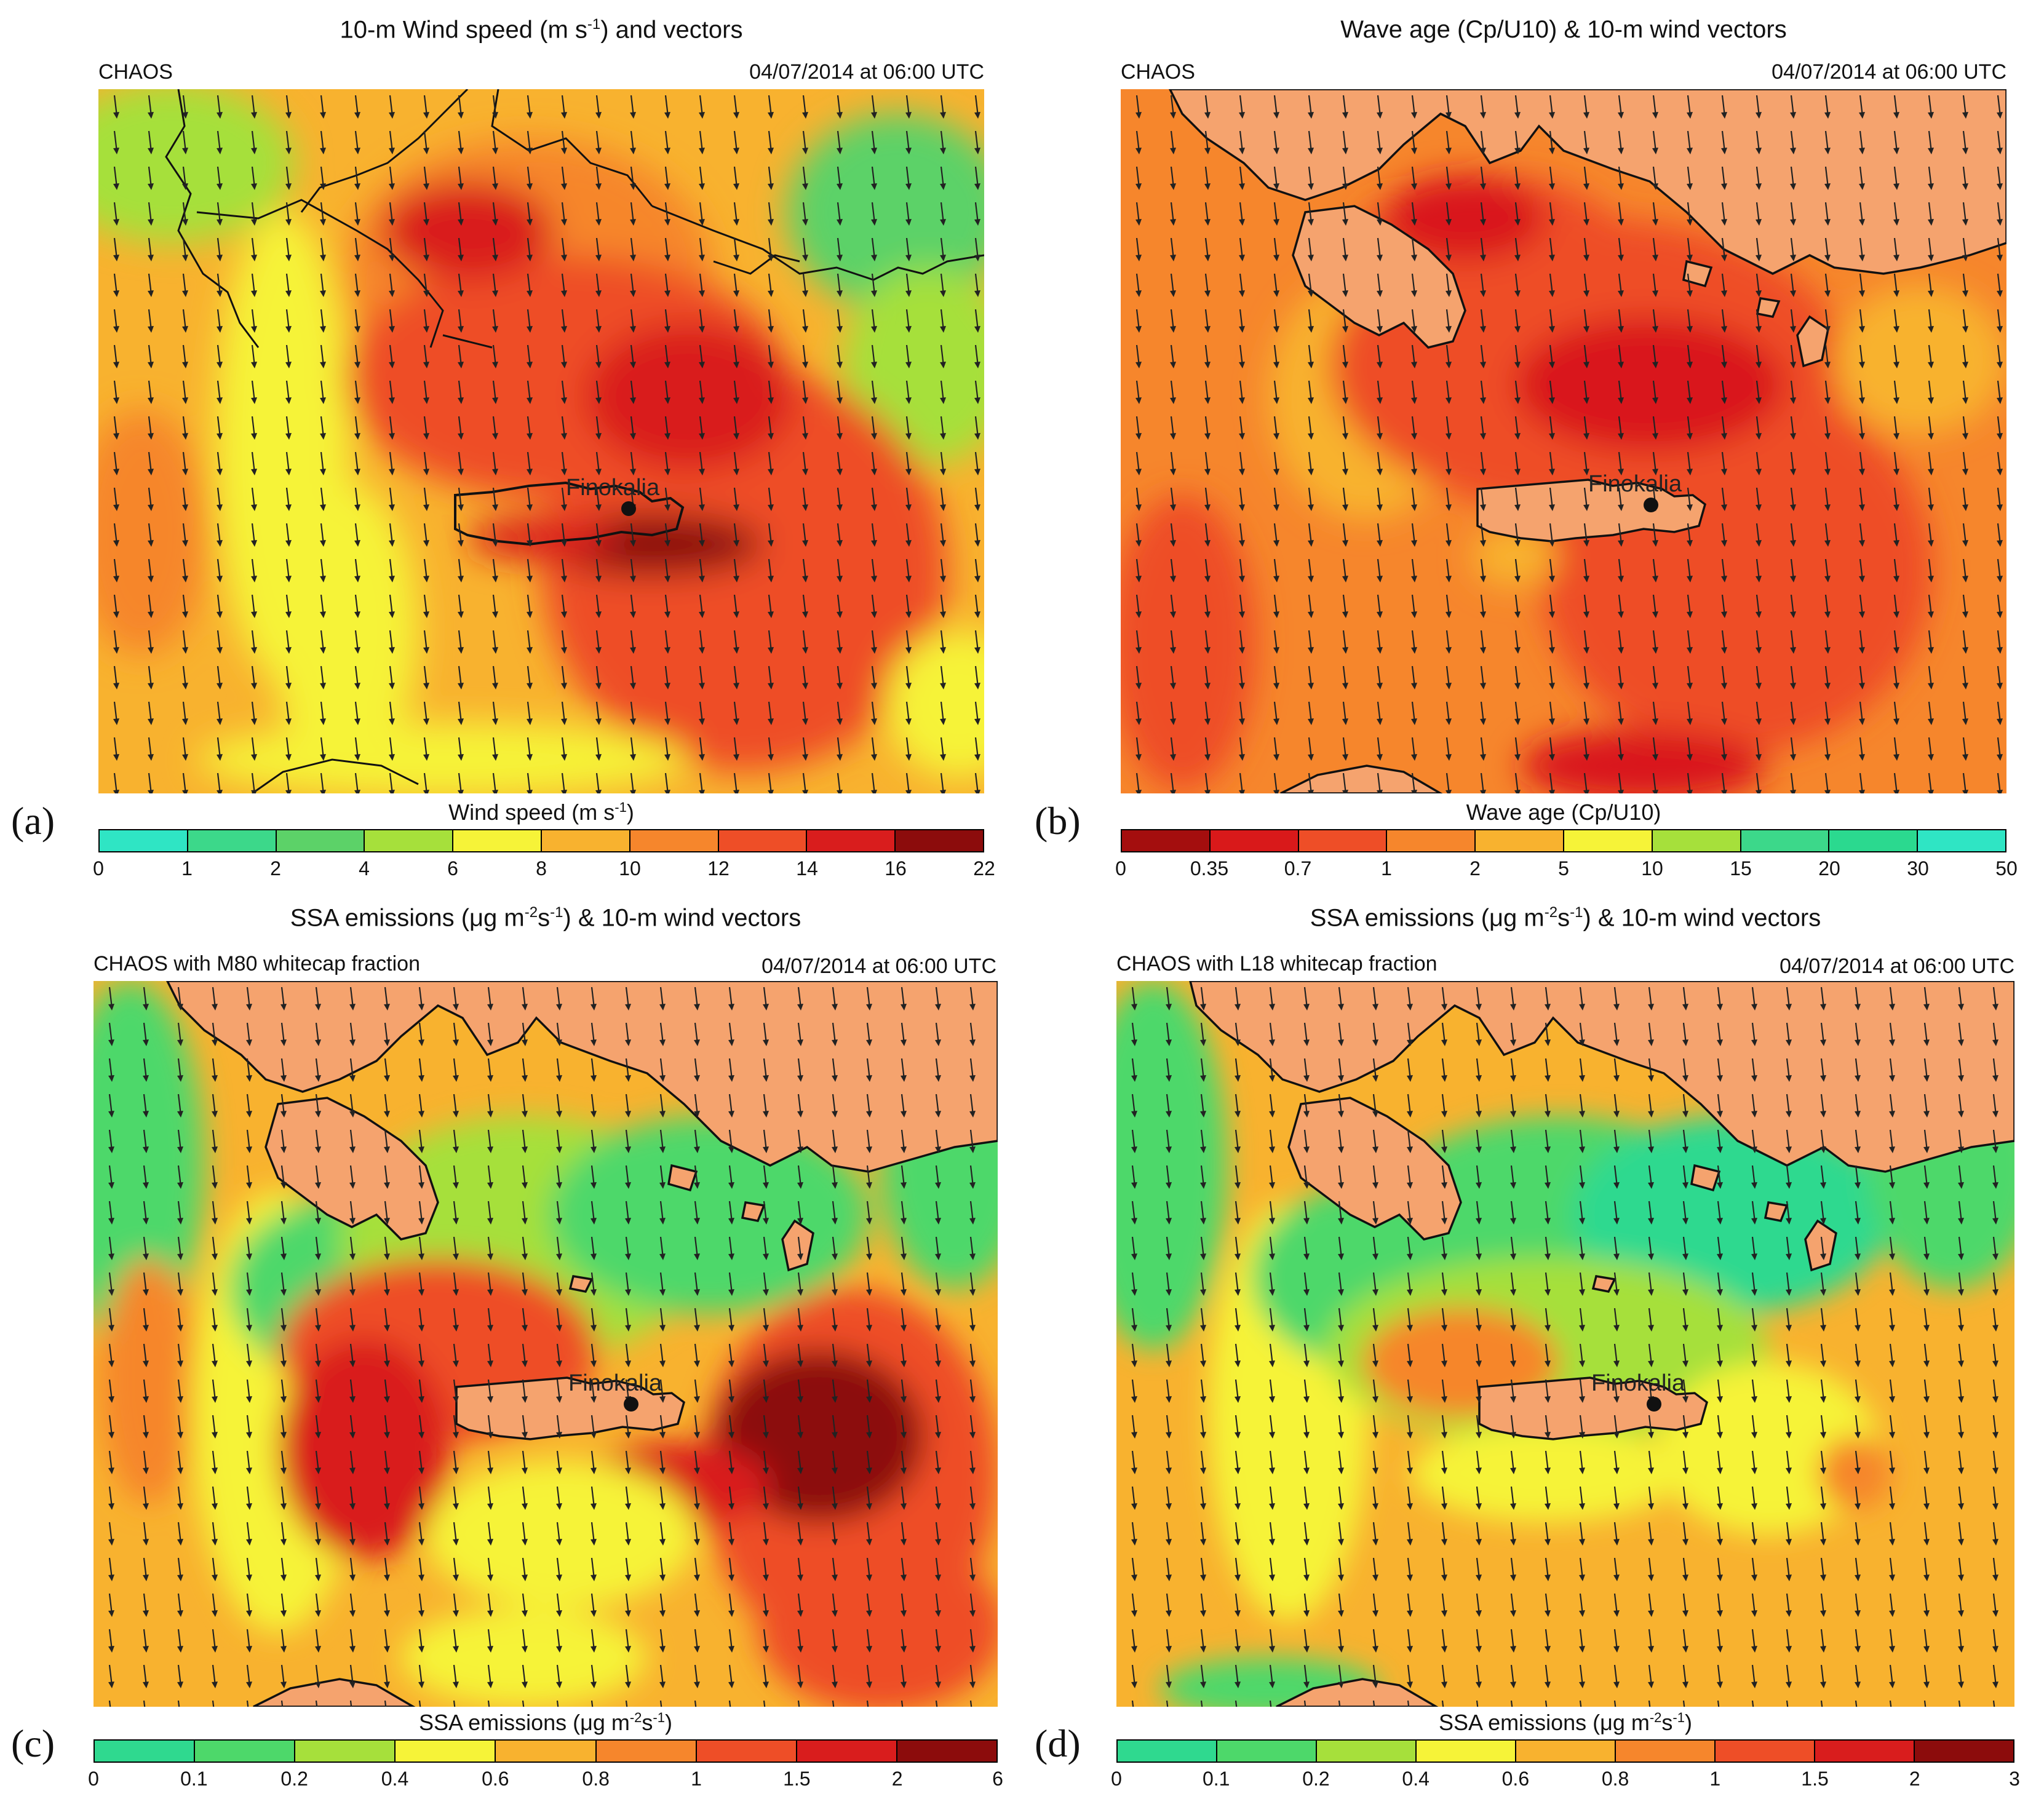 This screenshot has height=1807, width=2044. Describe the element at coordinates (1918, 868) in the screenshot. I see `colorbar-tick-label: 30` at that location.